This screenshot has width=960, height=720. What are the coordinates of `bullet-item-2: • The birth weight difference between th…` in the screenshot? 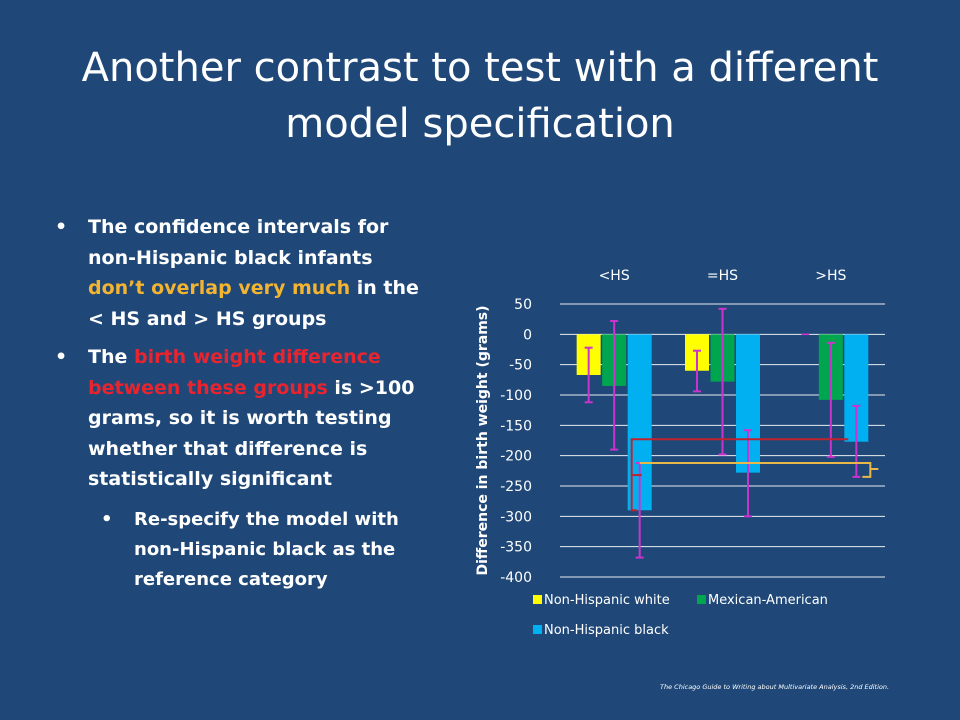 It's located at (238, 418).